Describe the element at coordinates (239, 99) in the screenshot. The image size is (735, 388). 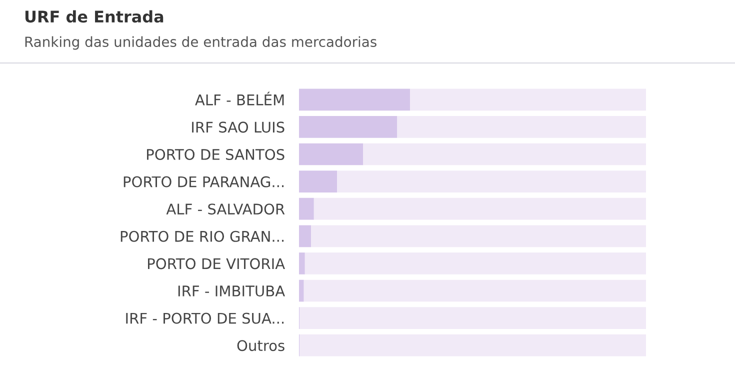
I see `y-tick-label: ALF - BELÉM` at that location.